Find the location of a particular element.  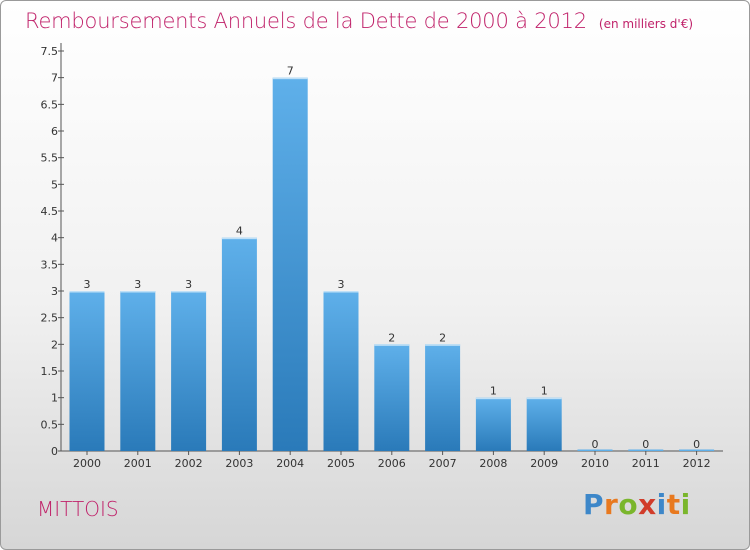

x-tick-label: 2009 is located at coordinates (544, 463).